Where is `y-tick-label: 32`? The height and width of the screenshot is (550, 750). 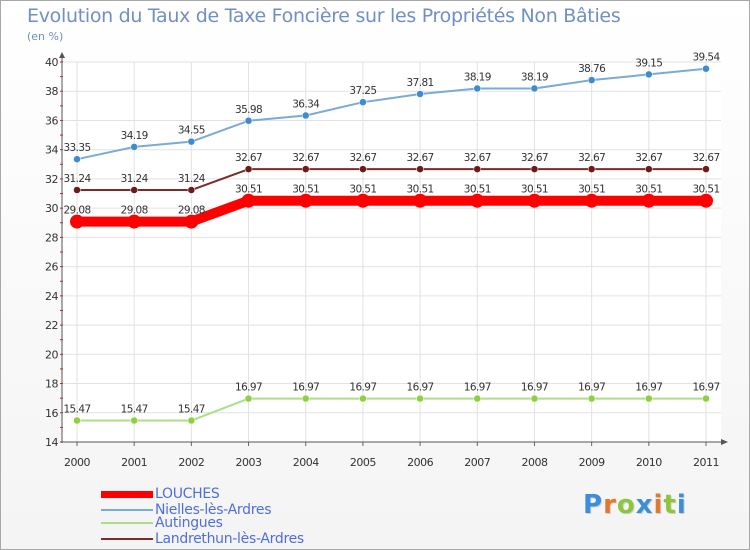
y-tick-label: 32 is located at coordinates (51, 179).